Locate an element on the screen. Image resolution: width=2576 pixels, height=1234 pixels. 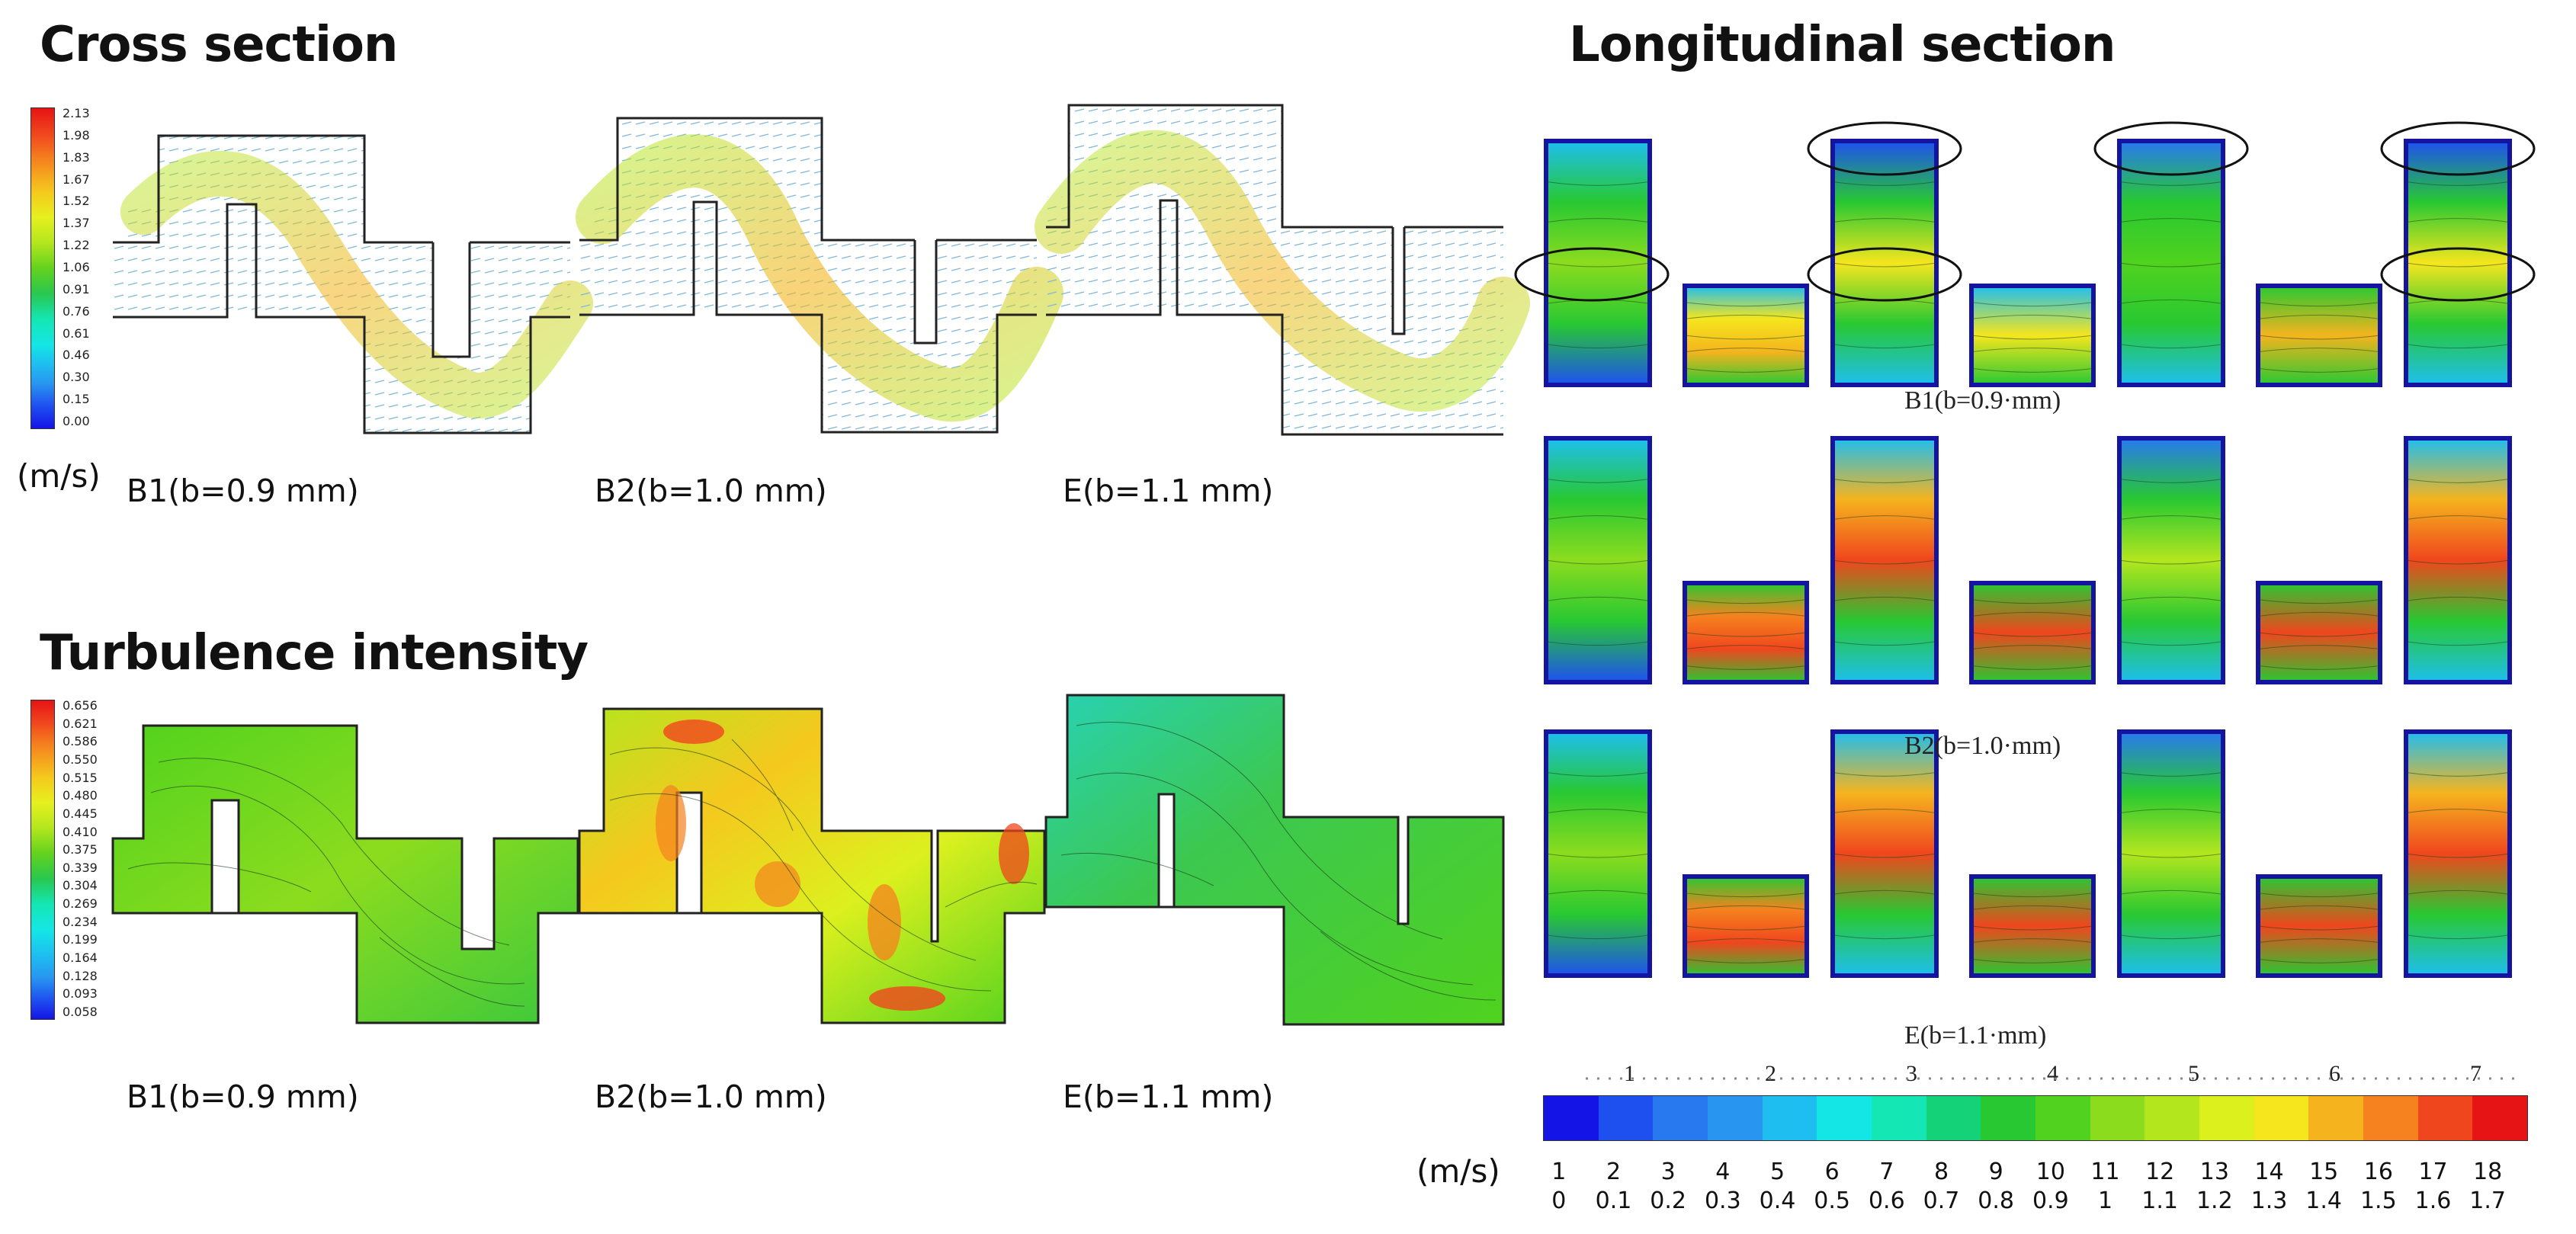
turb_colorbar-tick: 0.199 is located at coordinates (80, 940).